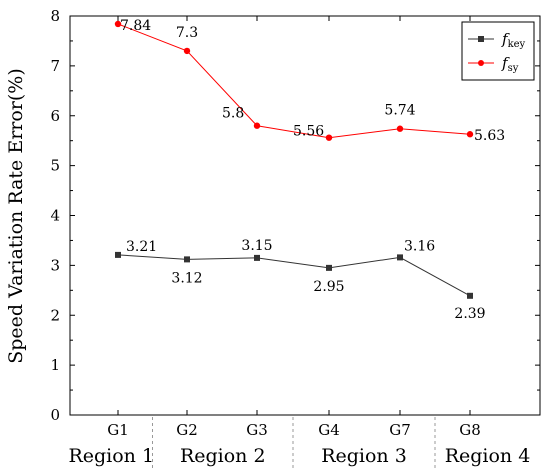 The height and width of the screenshot is (474, 550). What do you see at coordinates (55, 365) in the screenshot?
I see `y-tick-label: 1` at bounding box center [55, 365].